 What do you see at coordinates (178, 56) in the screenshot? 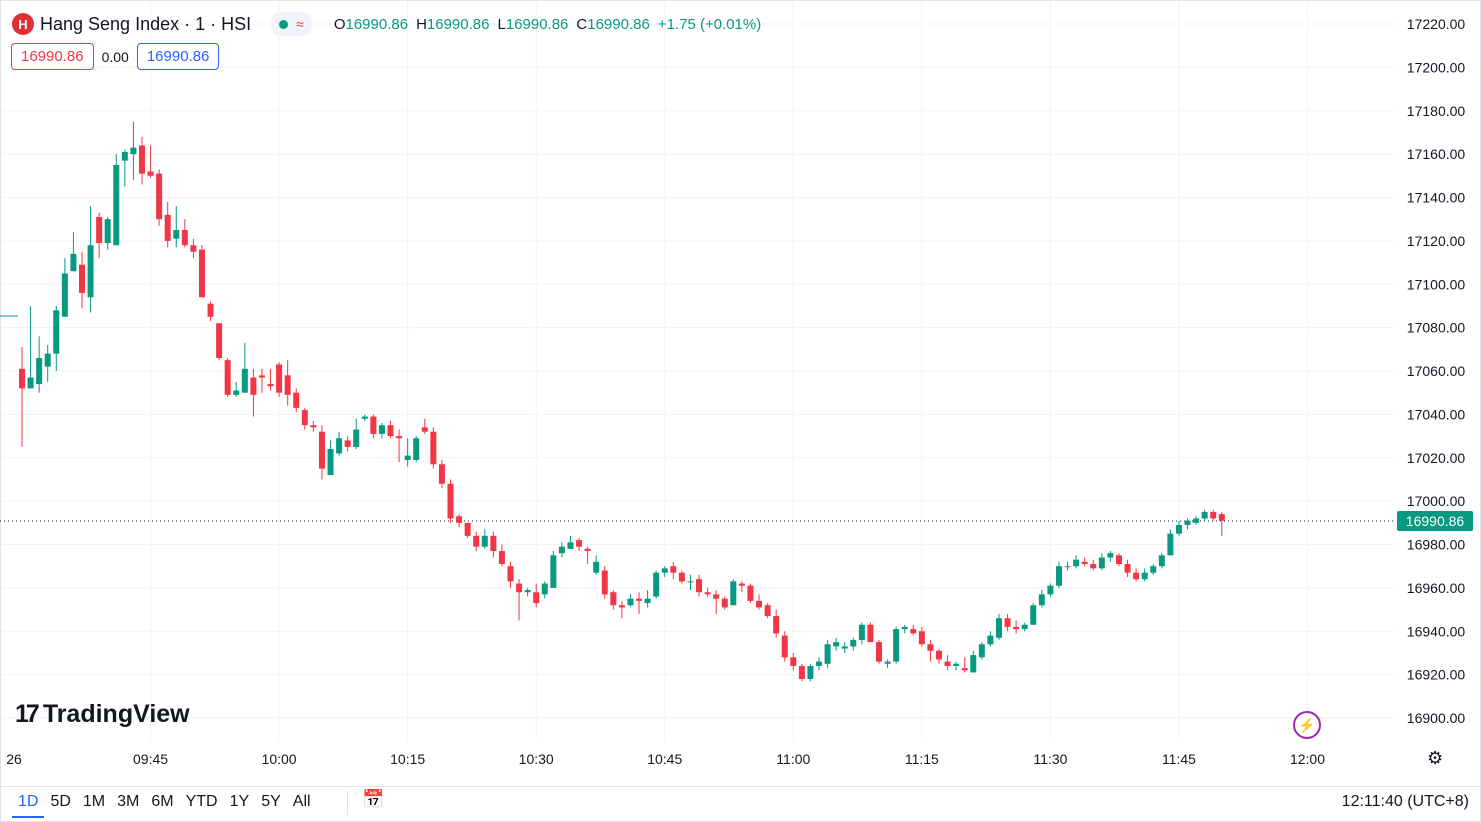
I see `buy-button: 16990.86` at bounding box center [178, 56].